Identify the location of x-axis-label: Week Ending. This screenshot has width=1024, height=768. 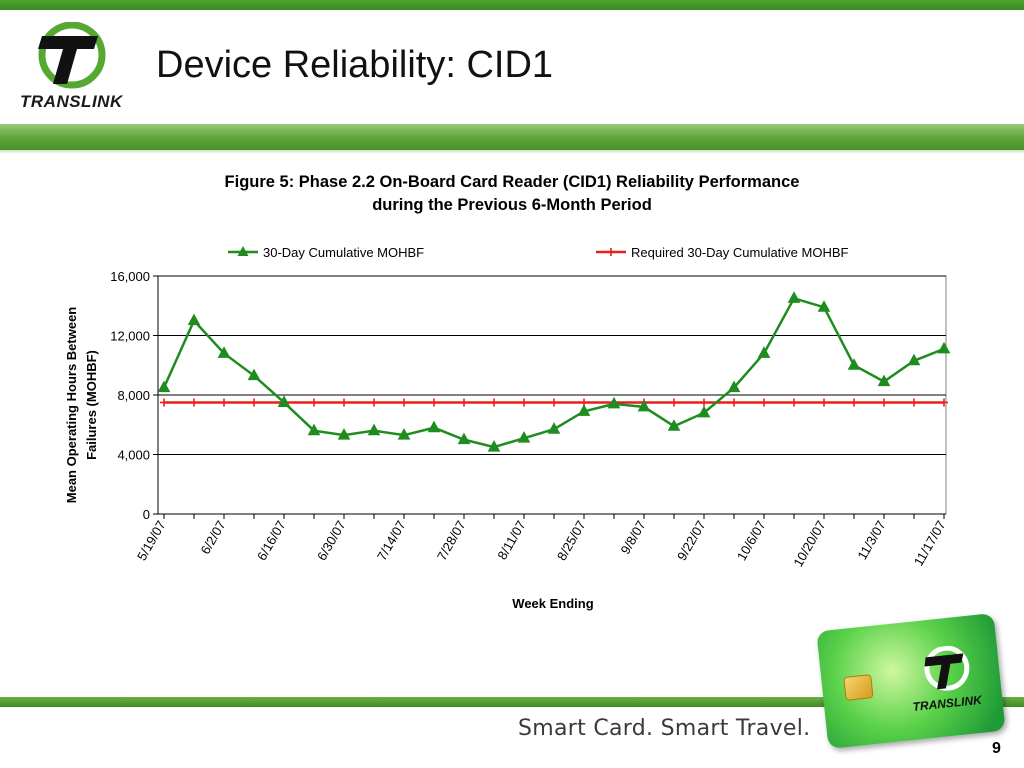
(552, 603).